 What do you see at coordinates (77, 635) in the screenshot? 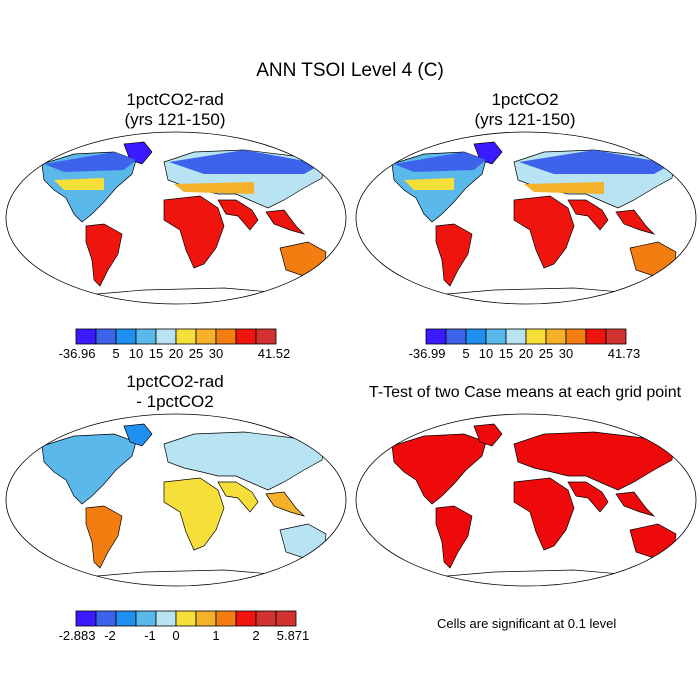
I see `colorbar-3-tick-label: -2.883` at bounding box center [77, 635].